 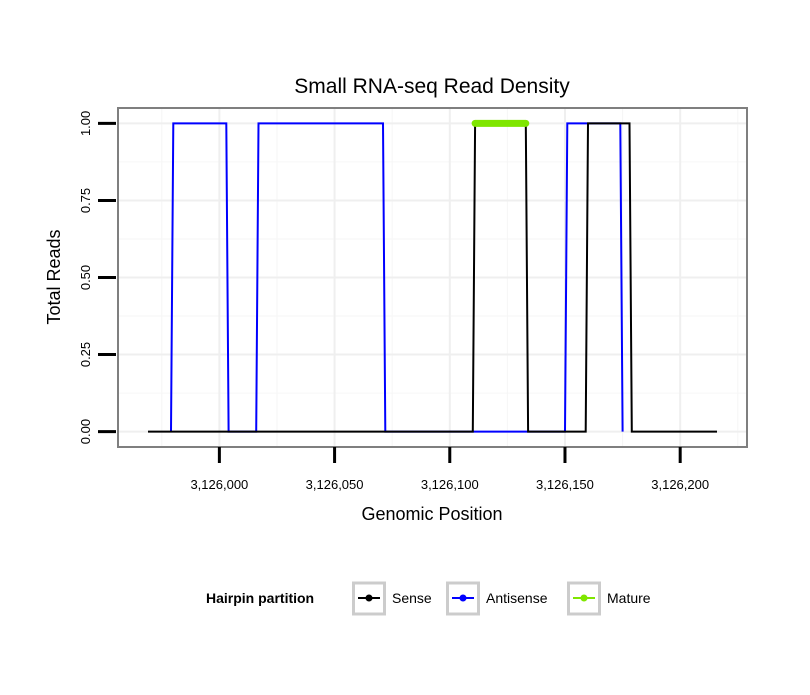 What do you see at coordinates (450, 484) in the screenshot?
I see `x-tick-label: 3,126,100` at bounding box center [450, 484].